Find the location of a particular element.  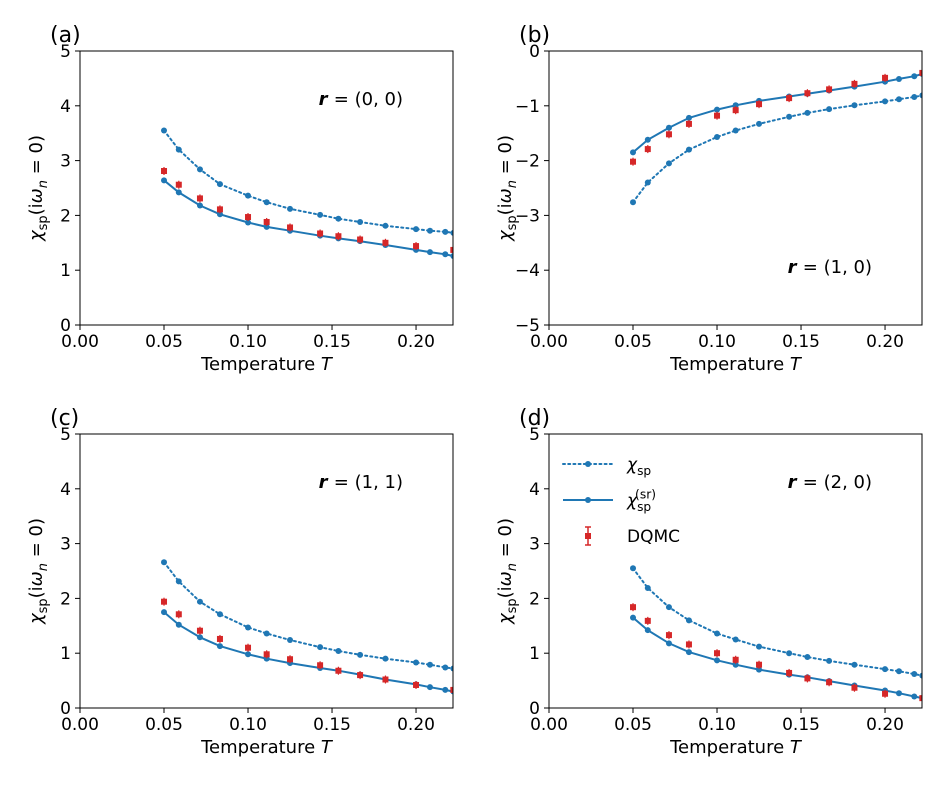

chi-sp-sr-line is located at coordinates (308, 652).